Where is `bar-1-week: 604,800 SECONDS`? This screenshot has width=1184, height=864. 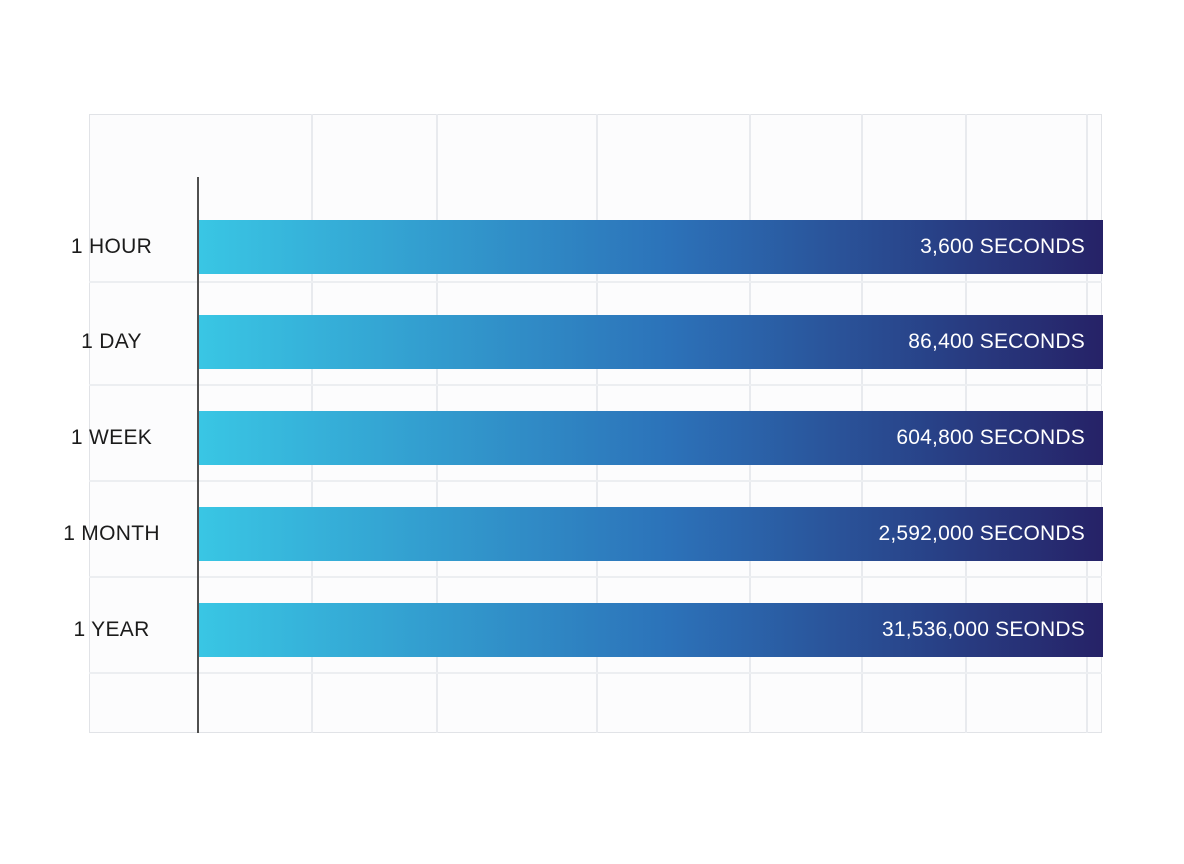
bar-1-week: 604,800 SECONDS is located at coordinates (651, 438).